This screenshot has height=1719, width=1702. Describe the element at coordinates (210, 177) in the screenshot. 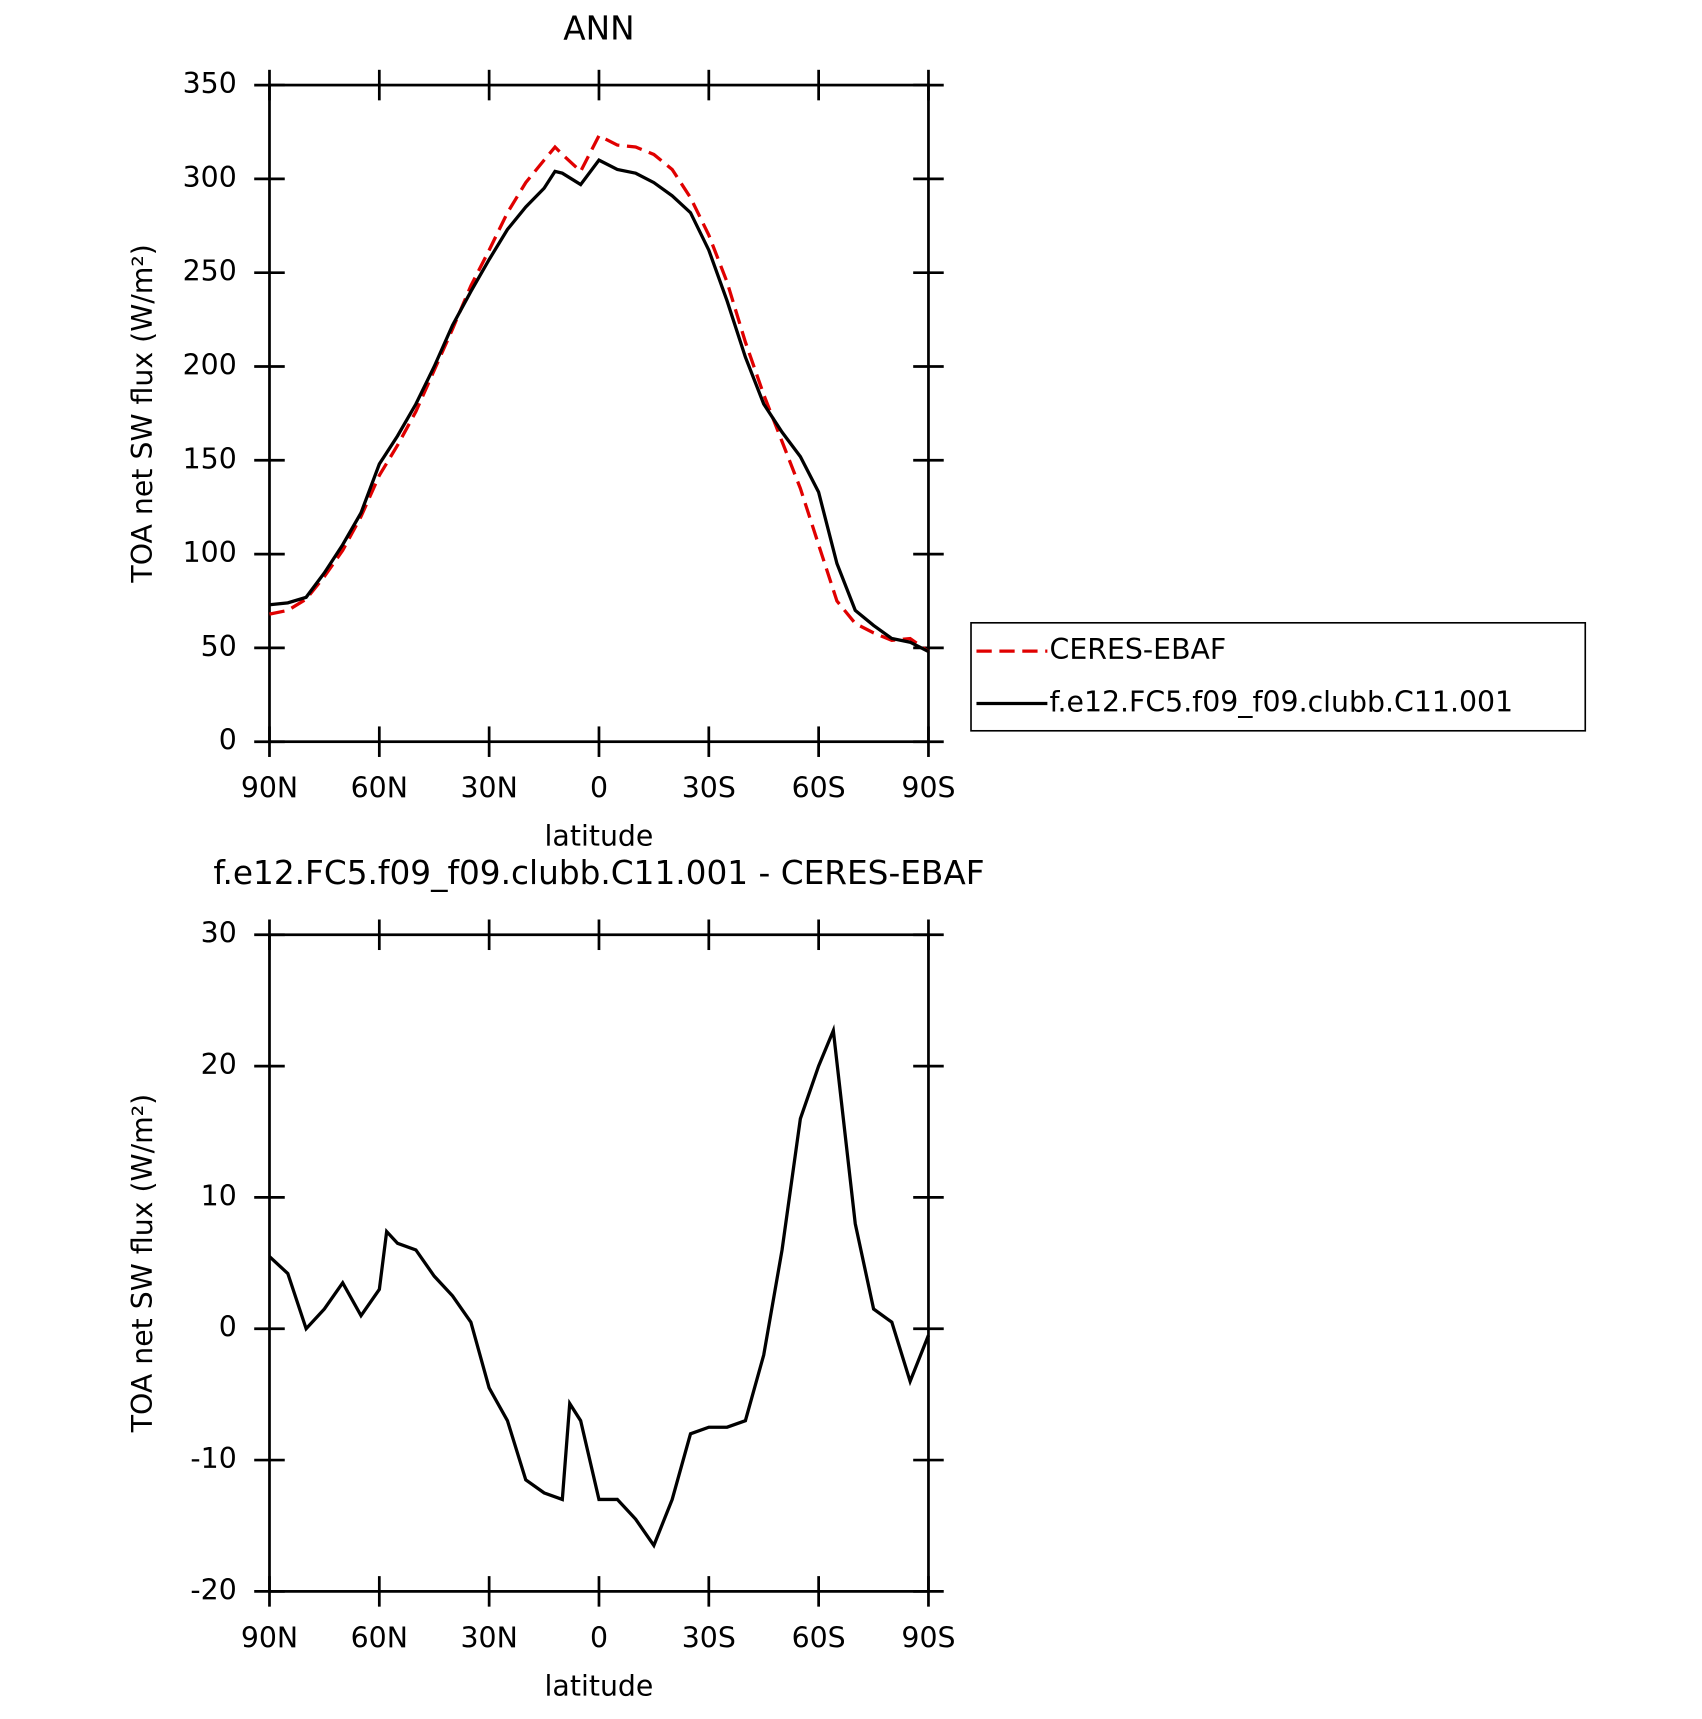

I see `y-tick-label: 300` at that location.